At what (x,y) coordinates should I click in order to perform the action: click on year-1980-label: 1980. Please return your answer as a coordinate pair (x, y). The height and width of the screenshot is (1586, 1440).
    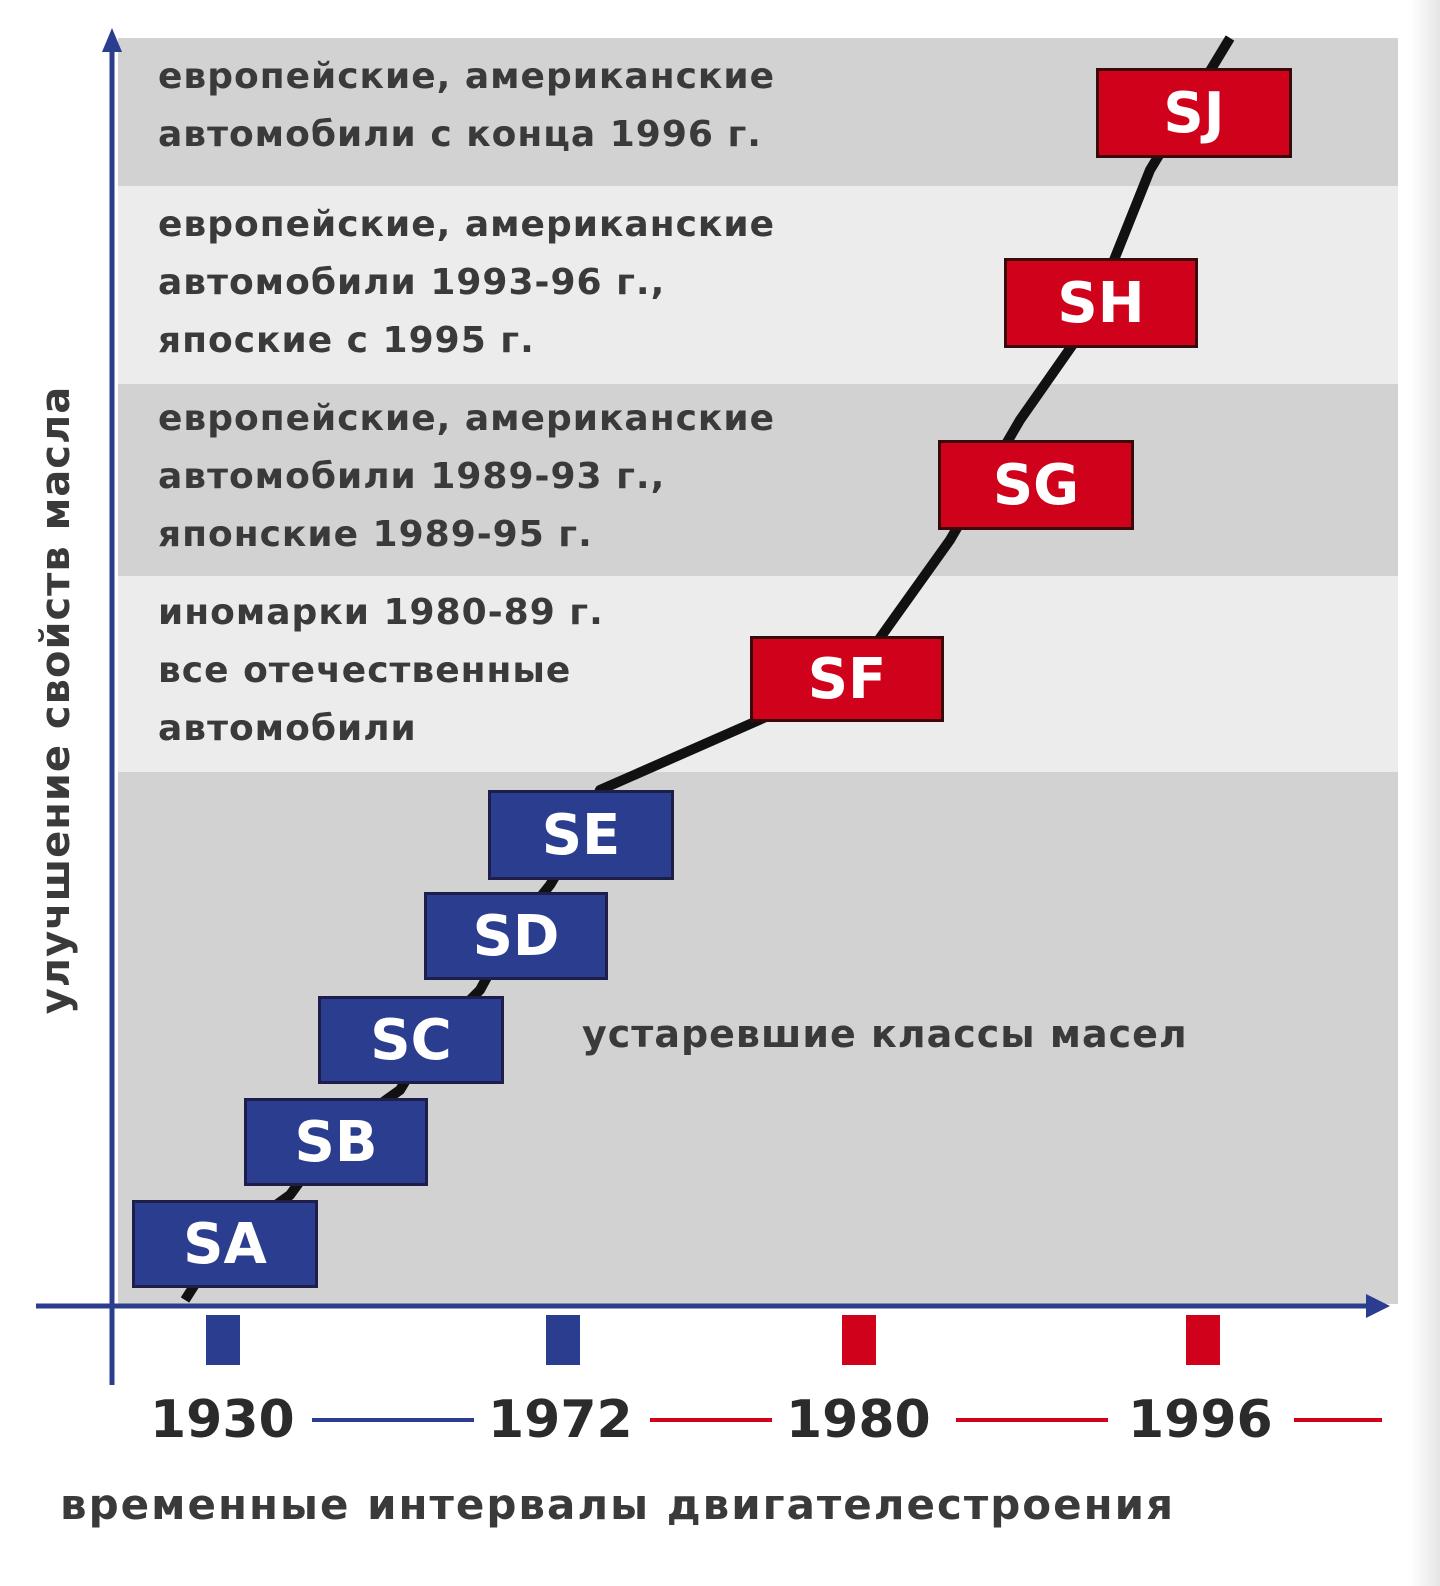
    Looking at the image, I should click on (858, 1420).